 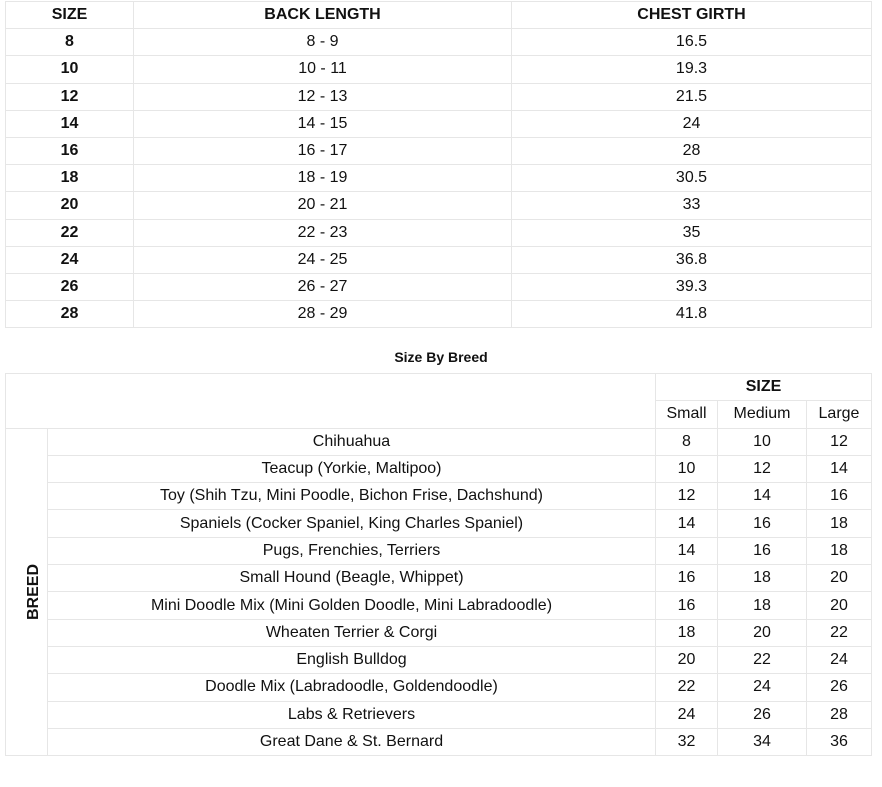 I want to click on cell-medium: 22, so click(x=762, y=660).